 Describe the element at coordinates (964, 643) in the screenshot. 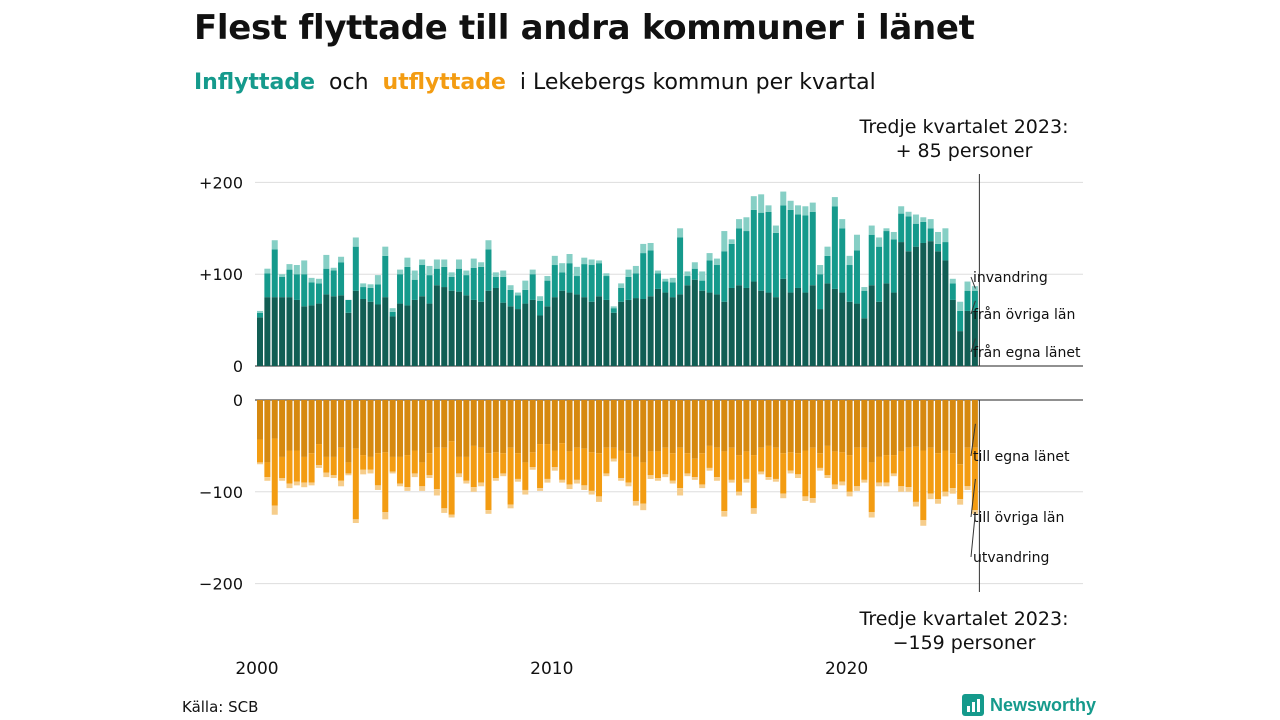

I see `annotation-bottom-line2: −159 personer` at that location.